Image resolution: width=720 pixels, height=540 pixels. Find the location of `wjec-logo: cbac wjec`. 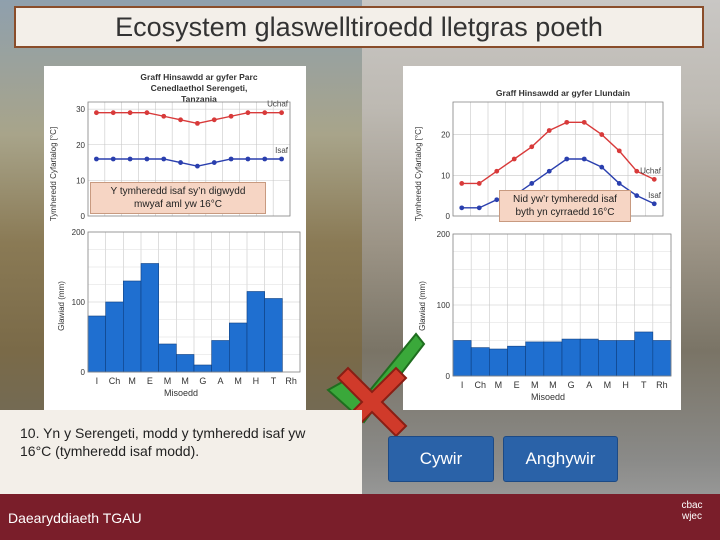

wjec-logo: cbac wjec is located at coordinates (692, 517).